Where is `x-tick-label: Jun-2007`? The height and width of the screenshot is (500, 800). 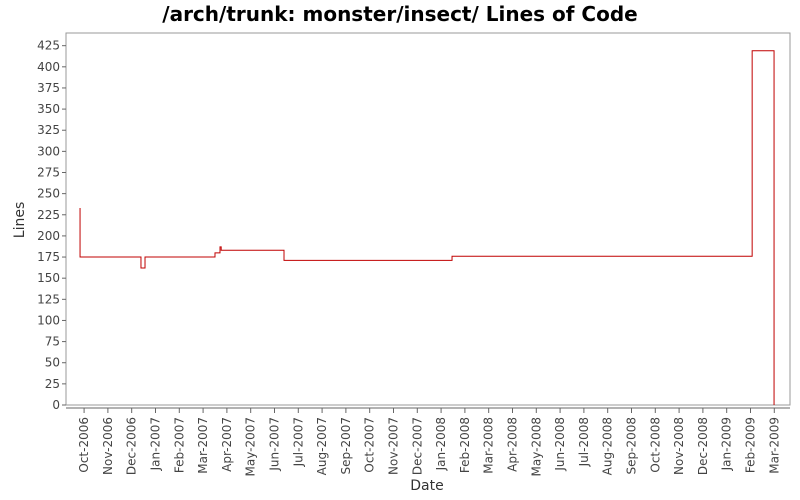
x-tick-label: Jun-2007 is located at coordinates (274, 444).